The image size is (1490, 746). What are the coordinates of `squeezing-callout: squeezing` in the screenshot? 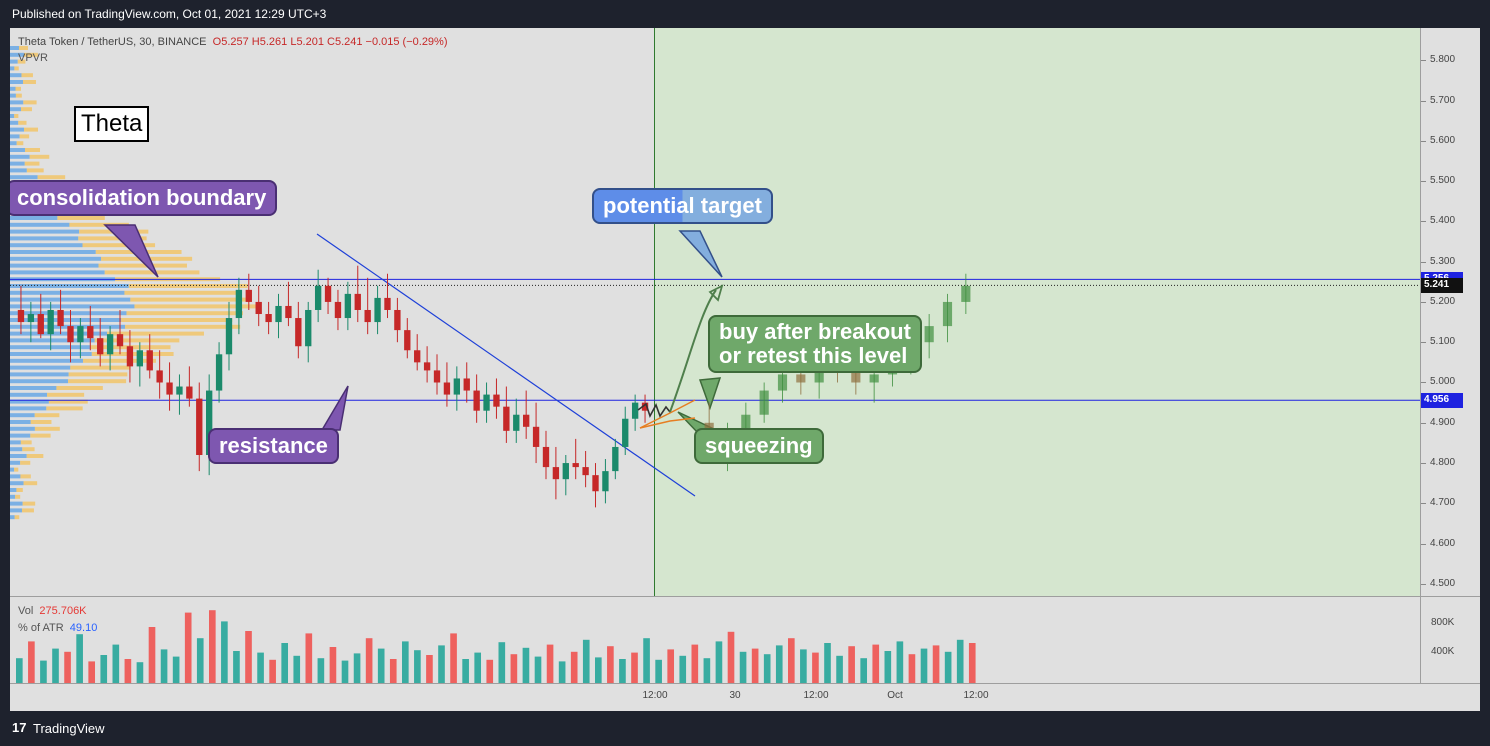 It's located at (759, 446).